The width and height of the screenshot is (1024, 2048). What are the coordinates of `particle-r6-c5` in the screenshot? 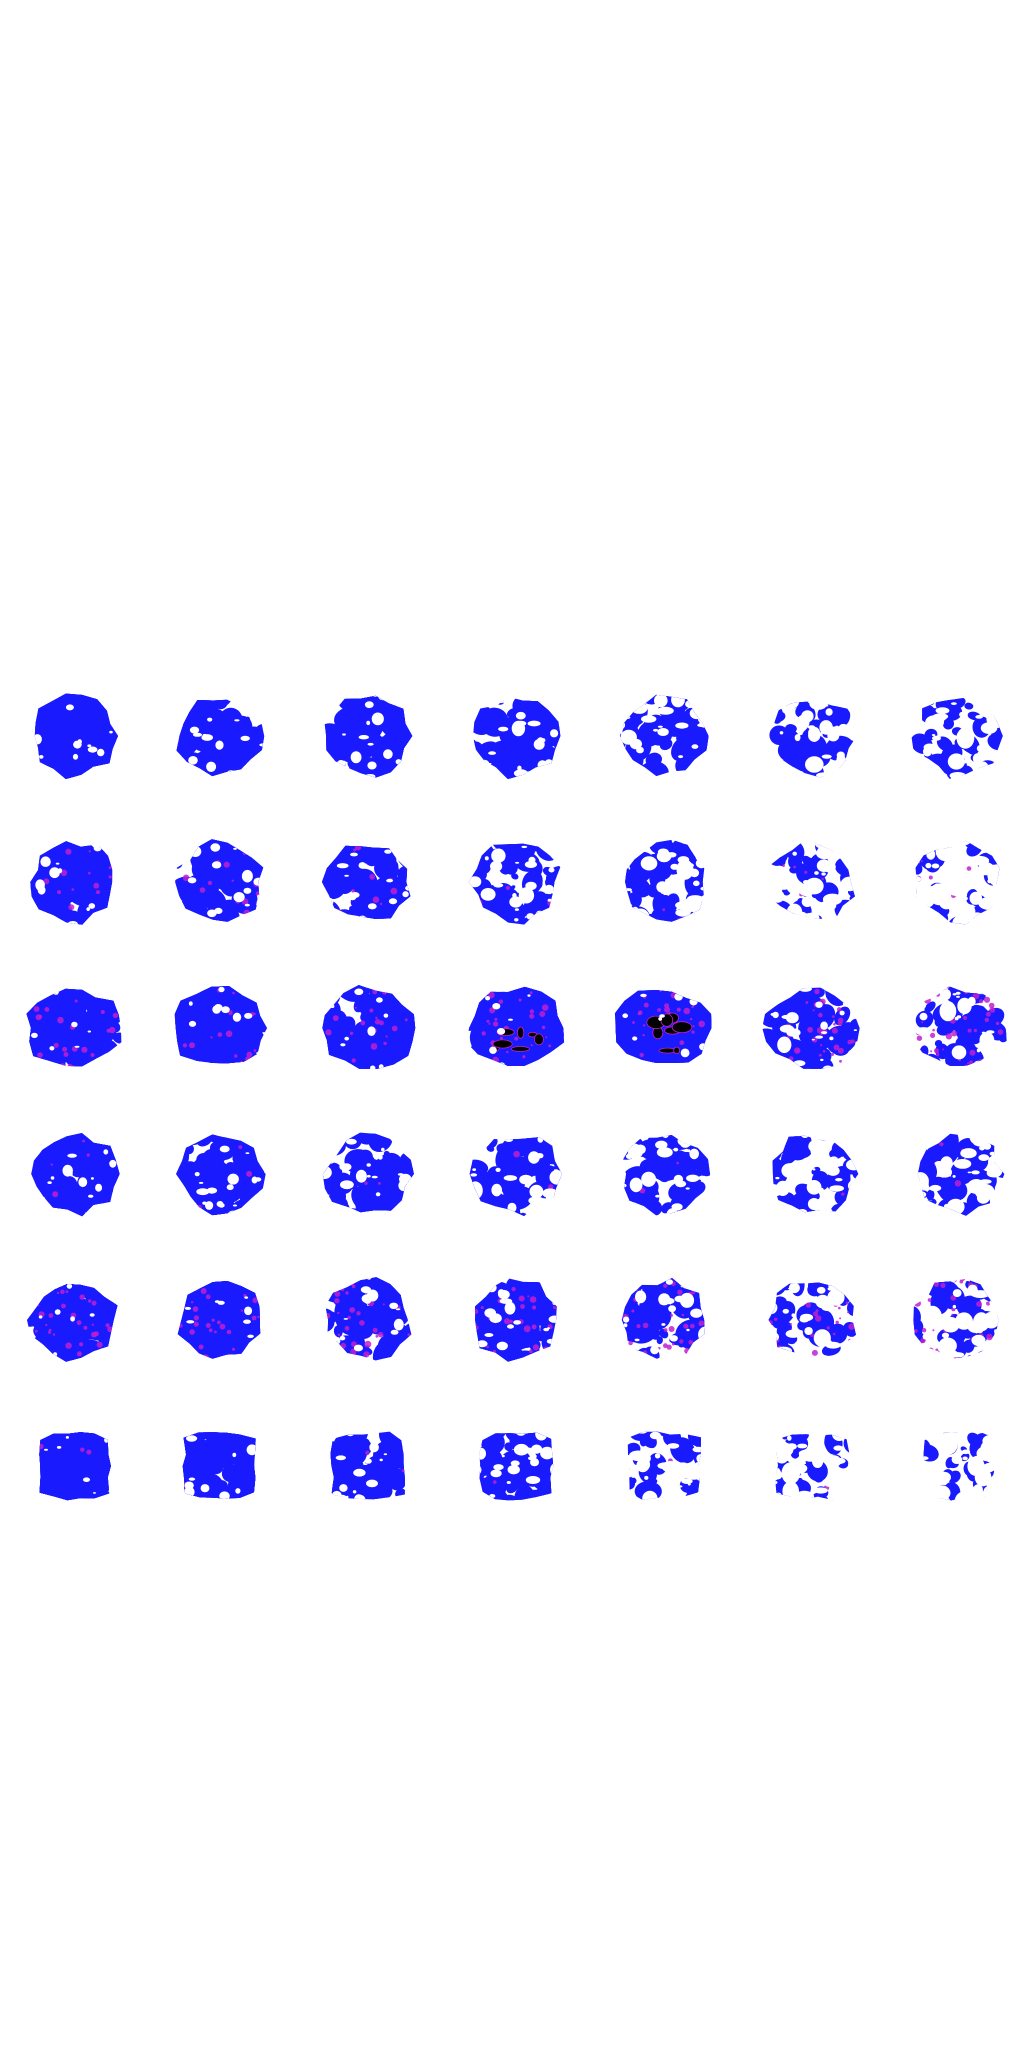 It's located at (664, 1466).